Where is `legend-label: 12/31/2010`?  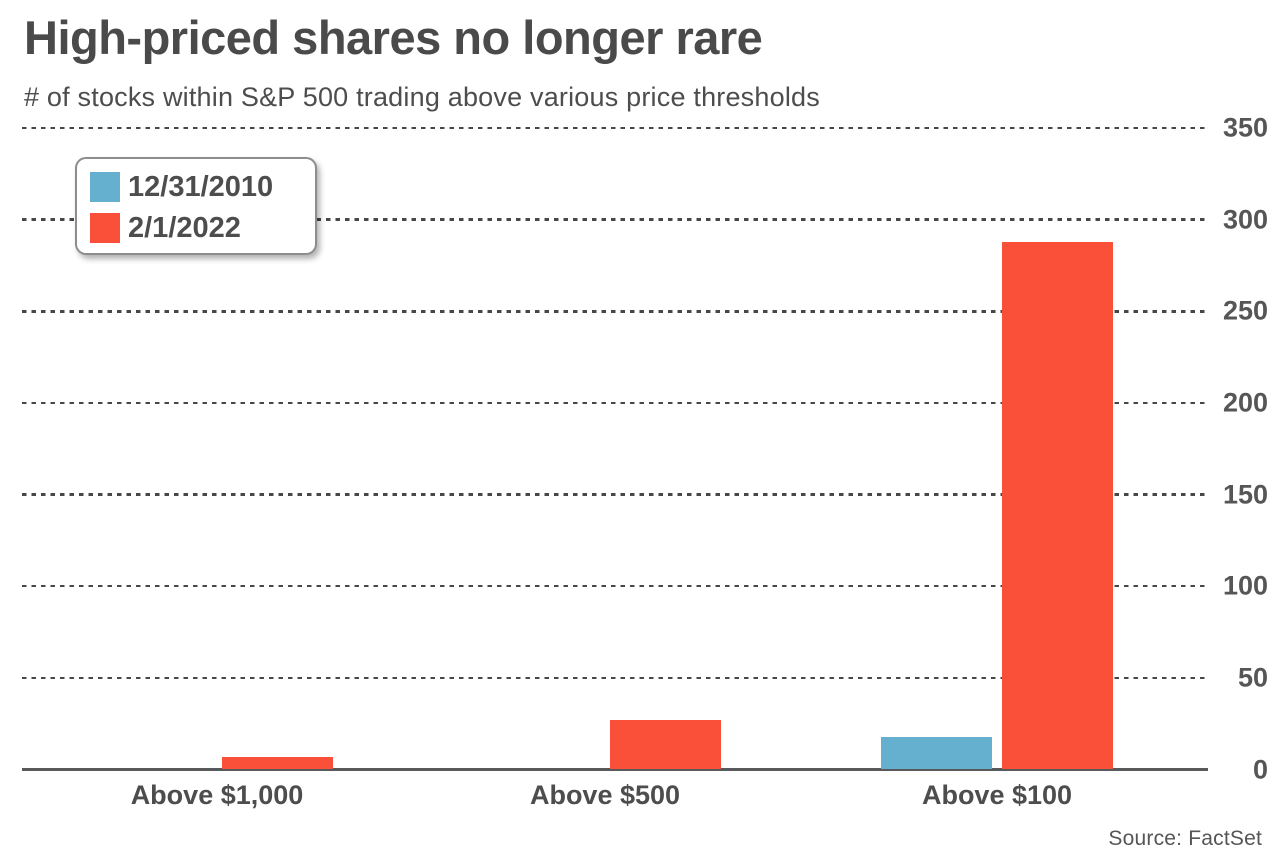
legend-label: 12/31/2010 is located at coordinates (201, 186).